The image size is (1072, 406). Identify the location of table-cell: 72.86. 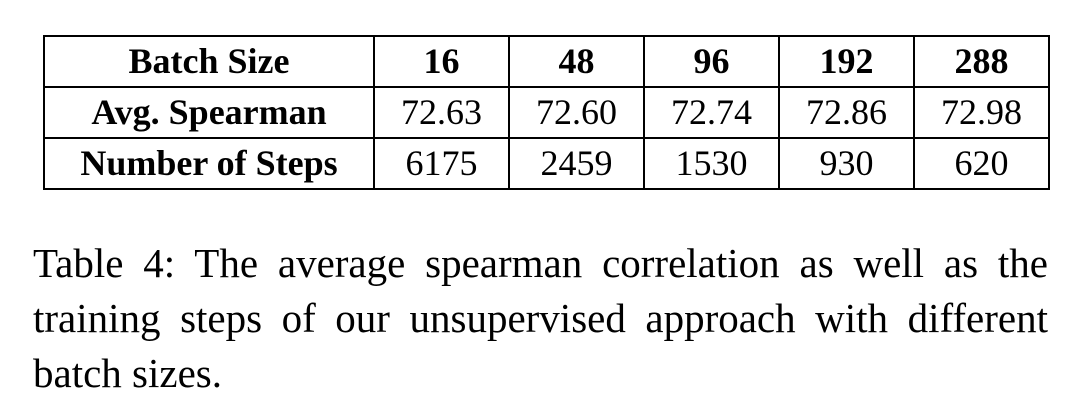
(846, 112).